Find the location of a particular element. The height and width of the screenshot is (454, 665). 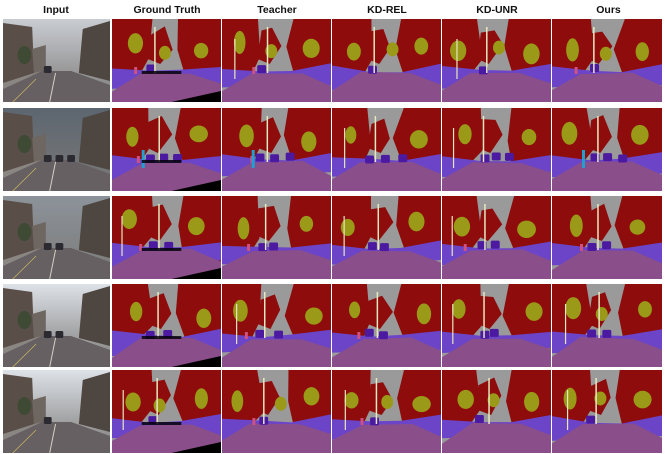

column-header-teacher: Teacher is located at coordinates (277, 10).